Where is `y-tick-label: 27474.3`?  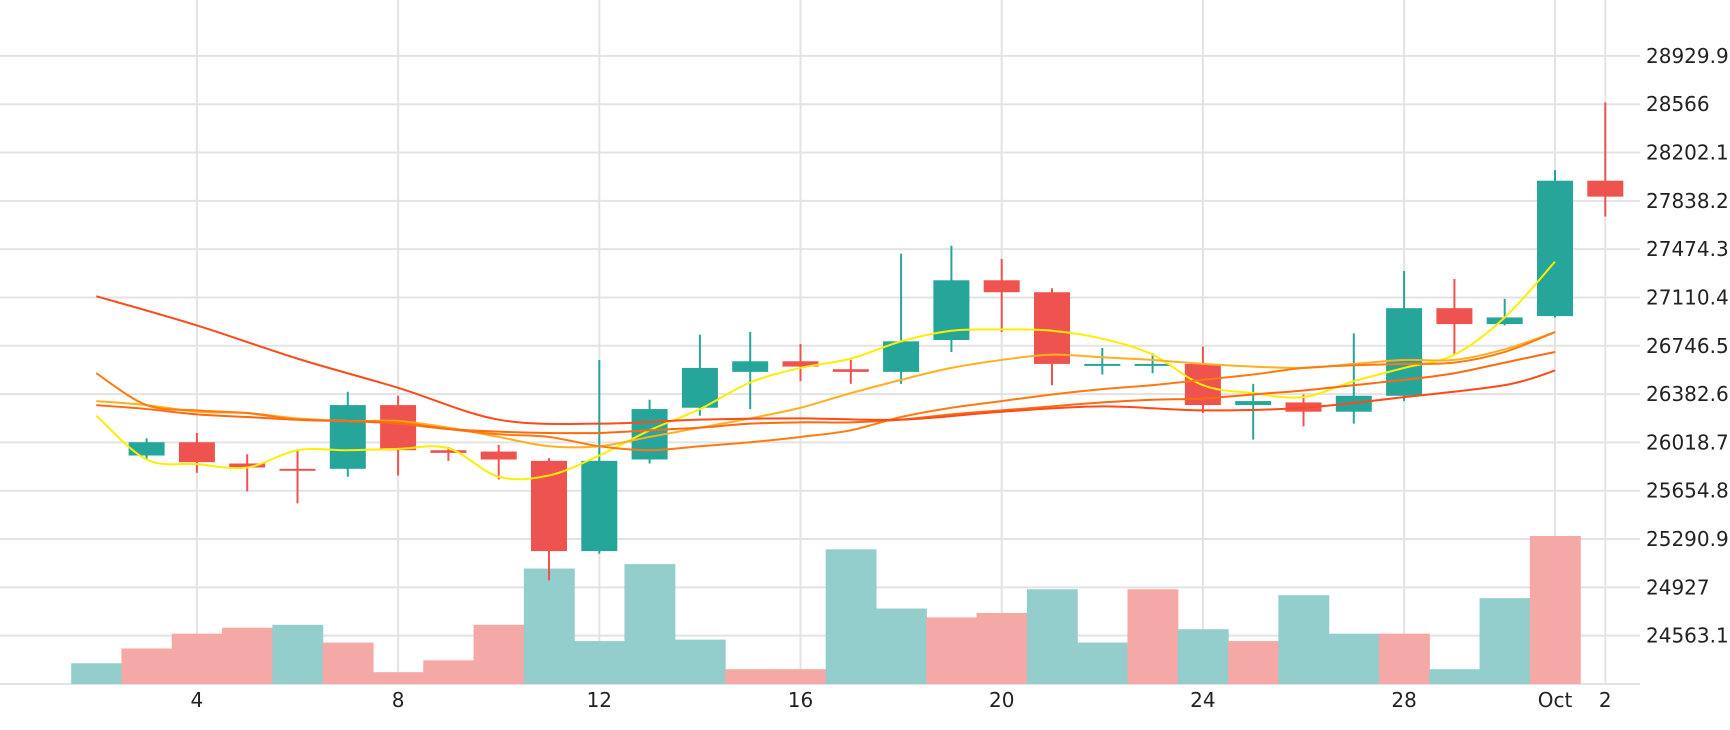
y-tick-label: 27474.3 is located at coordinates (1687, 249).